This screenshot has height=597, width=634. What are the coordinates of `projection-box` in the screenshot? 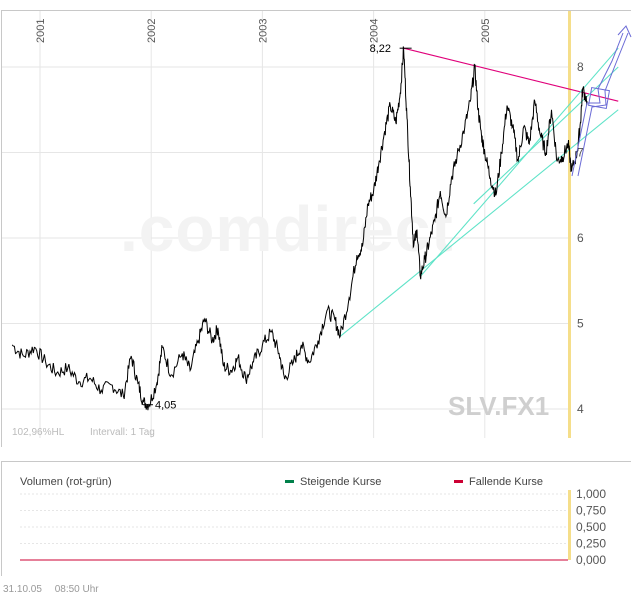 It's located at (599, 98).